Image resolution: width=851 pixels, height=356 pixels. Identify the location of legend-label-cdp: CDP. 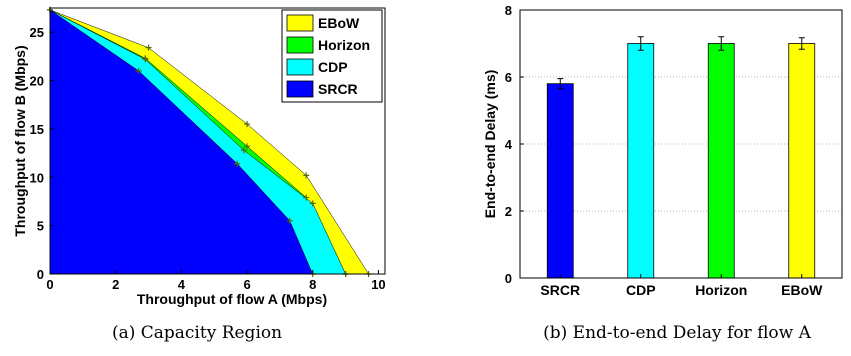
(333, 67).